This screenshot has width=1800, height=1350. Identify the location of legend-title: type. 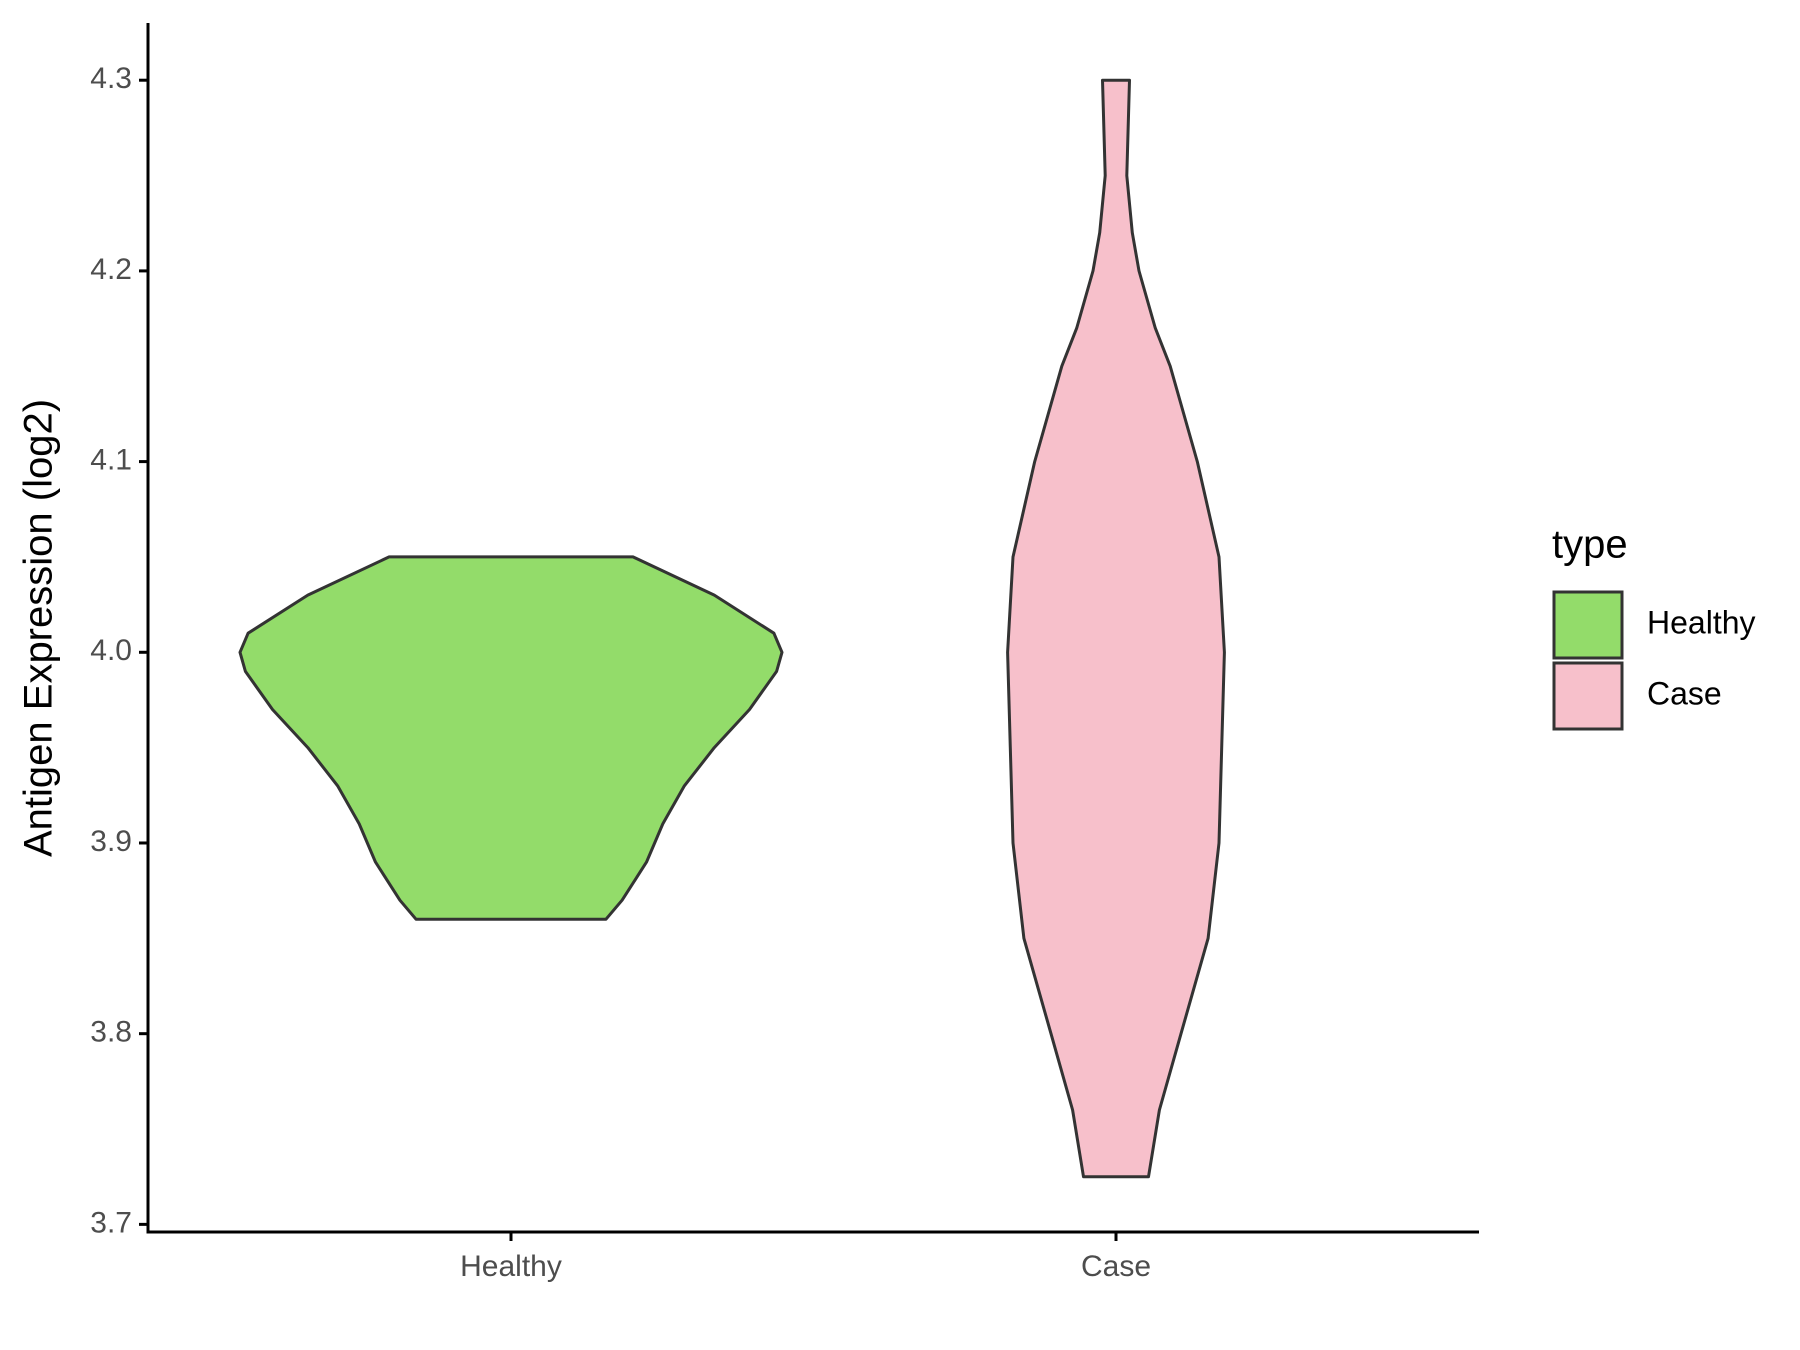
(1590, 545).